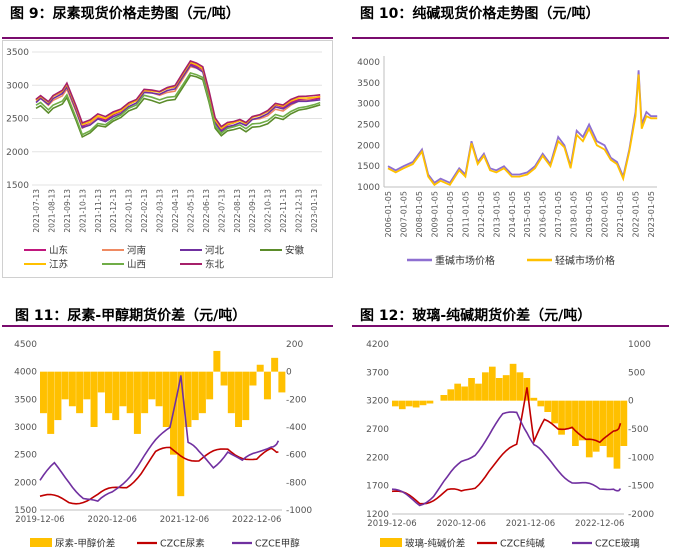  Describe the element at coordinates (605, 214) in the screenshot. I see `x-tick-label: 2020-01-05` at that location.